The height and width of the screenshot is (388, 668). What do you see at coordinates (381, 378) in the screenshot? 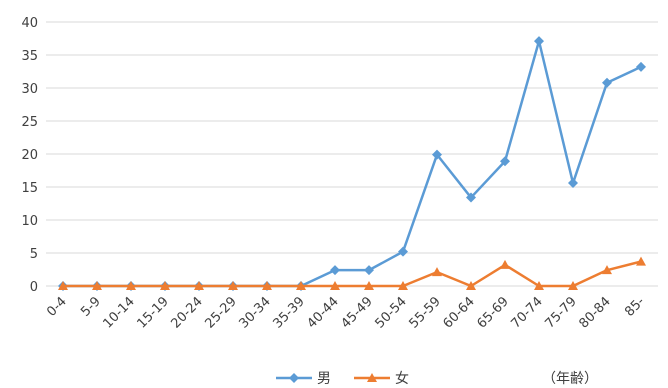
I see `legend-item-female: 女` at bounding box center [381, 378].